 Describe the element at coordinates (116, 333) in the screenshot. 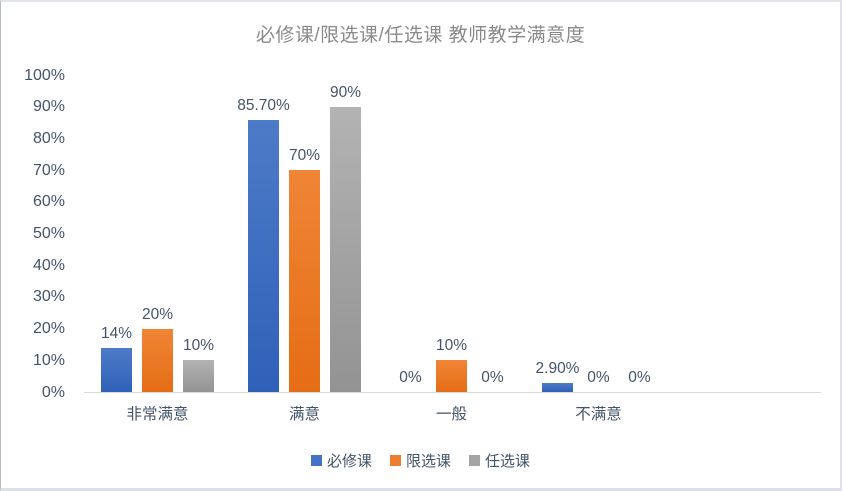

I see `bar-value-label: 14%` at that location.